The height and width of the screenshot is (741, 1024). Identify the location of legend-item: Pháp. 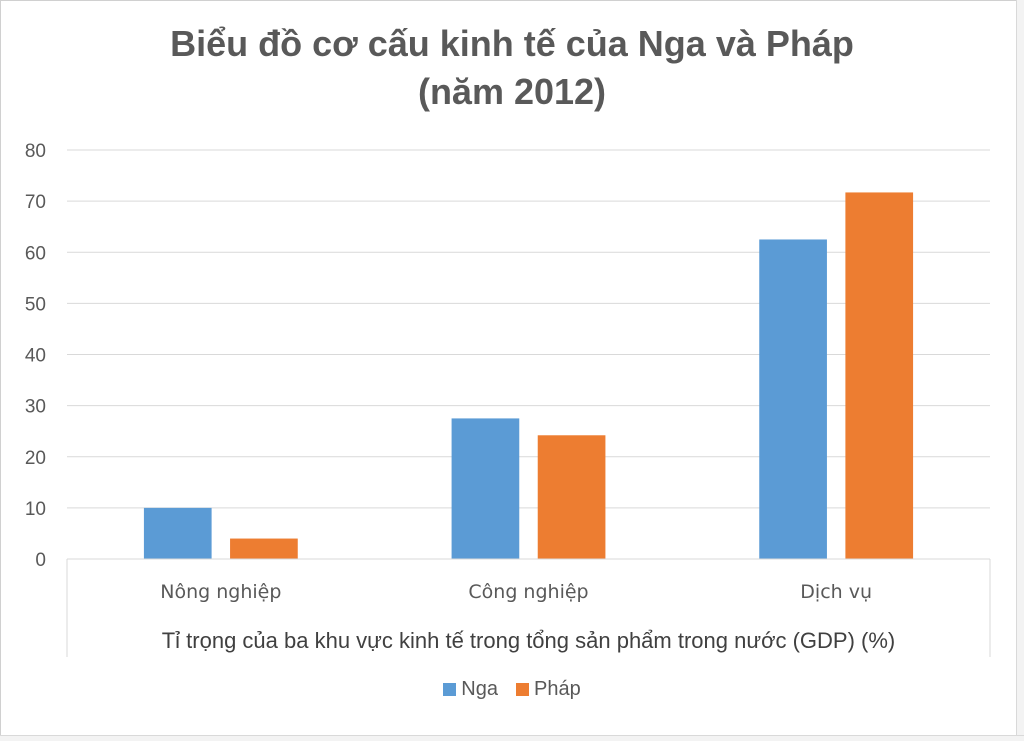
(548, 689).